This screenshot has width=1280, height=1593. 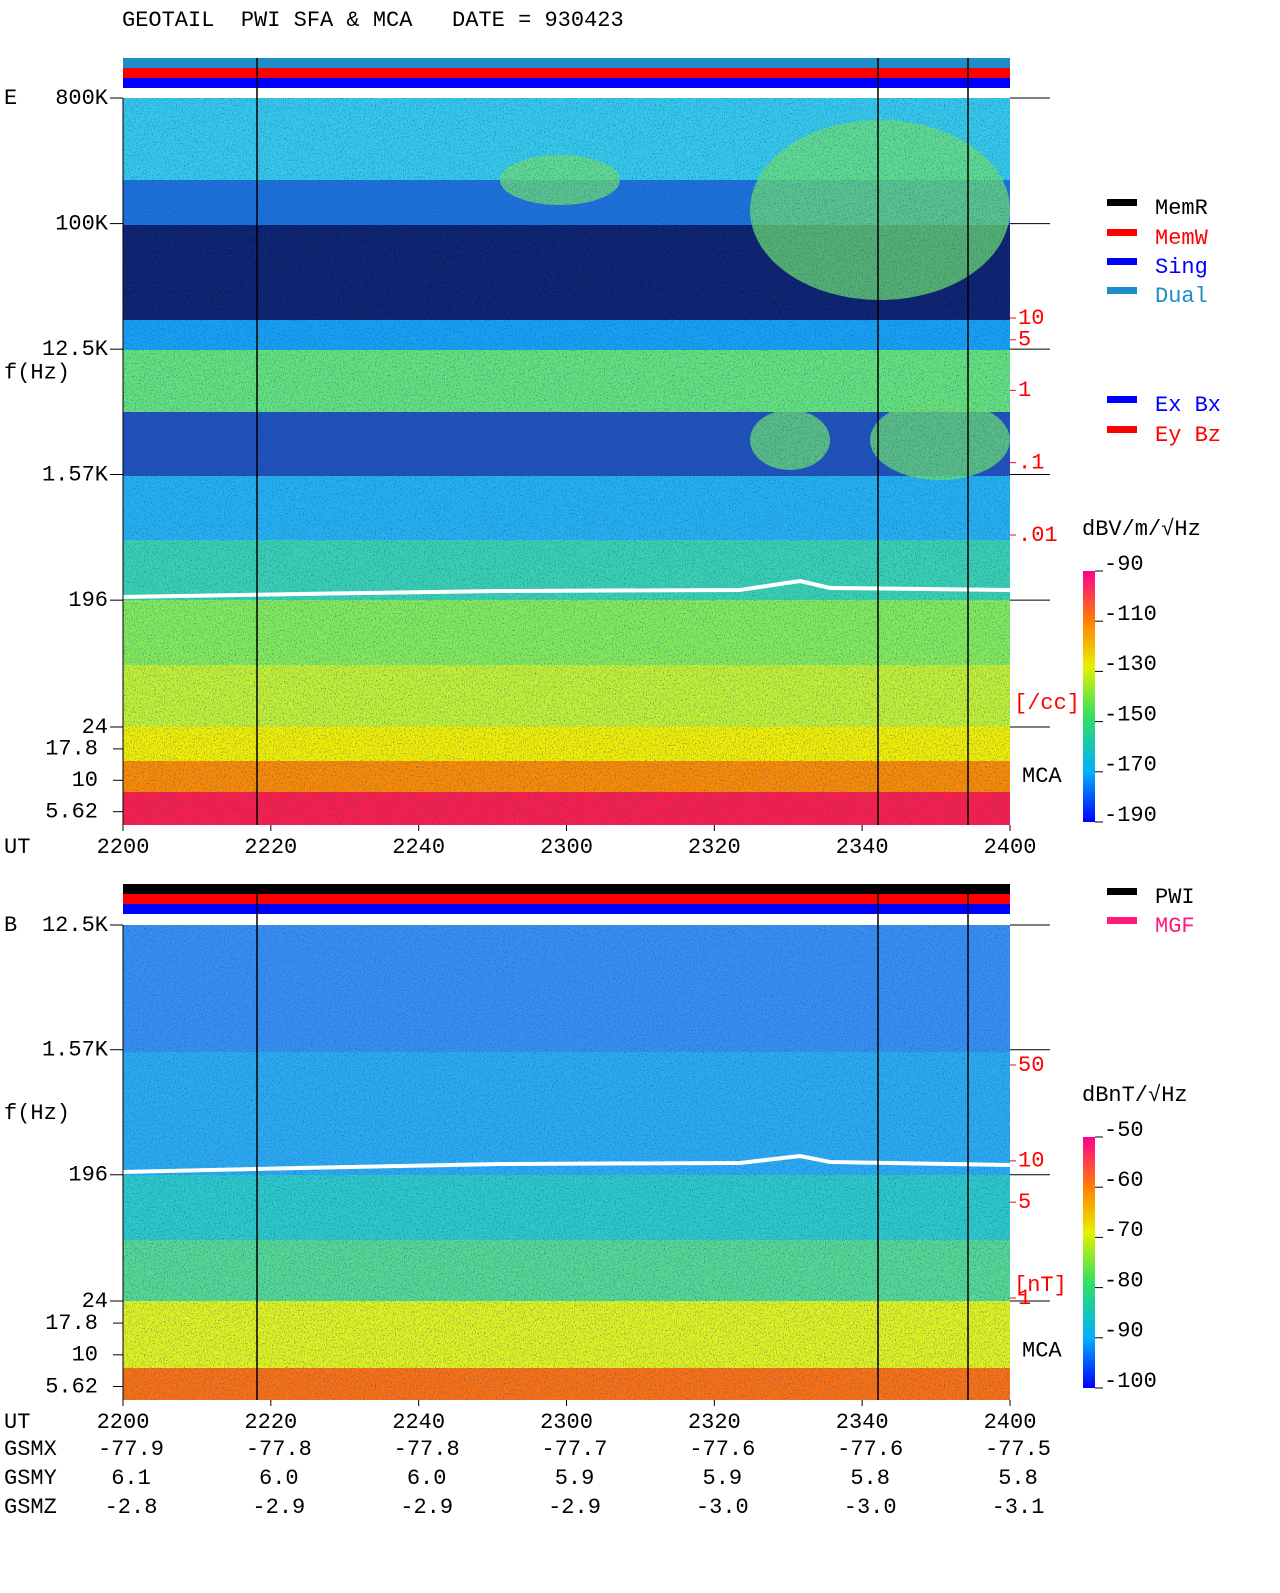 What do you see at coordinates (1031, 462) in the screenshot?
I see `y2-tick-label: .1` at bounding box center [1031, 462].